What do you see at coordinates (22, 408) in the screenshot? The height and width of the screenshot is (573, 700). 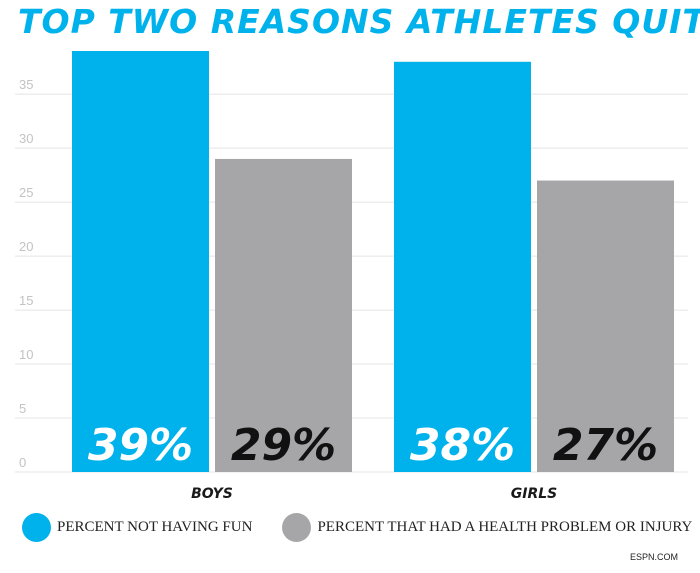 I see `y-tick-label-5: 5` at bounding box center [22, 408].